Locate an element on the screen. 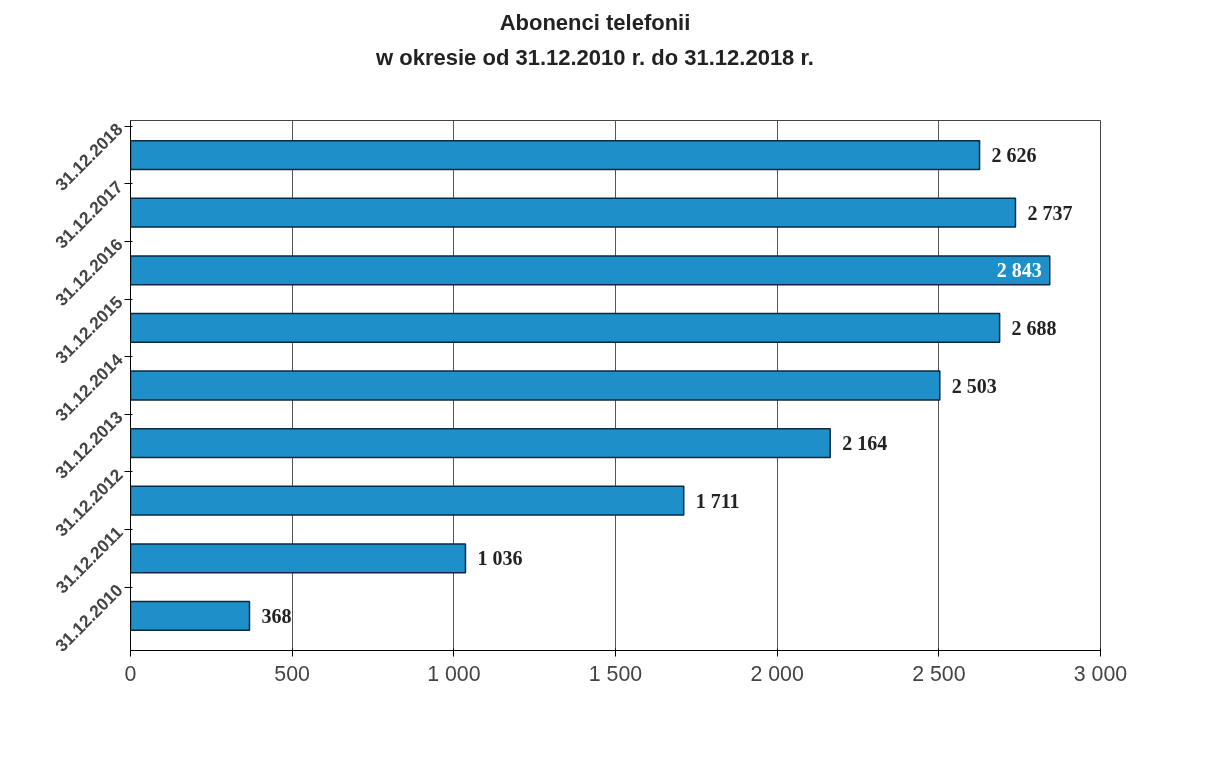 The width and height of the screenshot is (1207, 767). x-tick-label: 2 500 is located at coordinates (939, 673).